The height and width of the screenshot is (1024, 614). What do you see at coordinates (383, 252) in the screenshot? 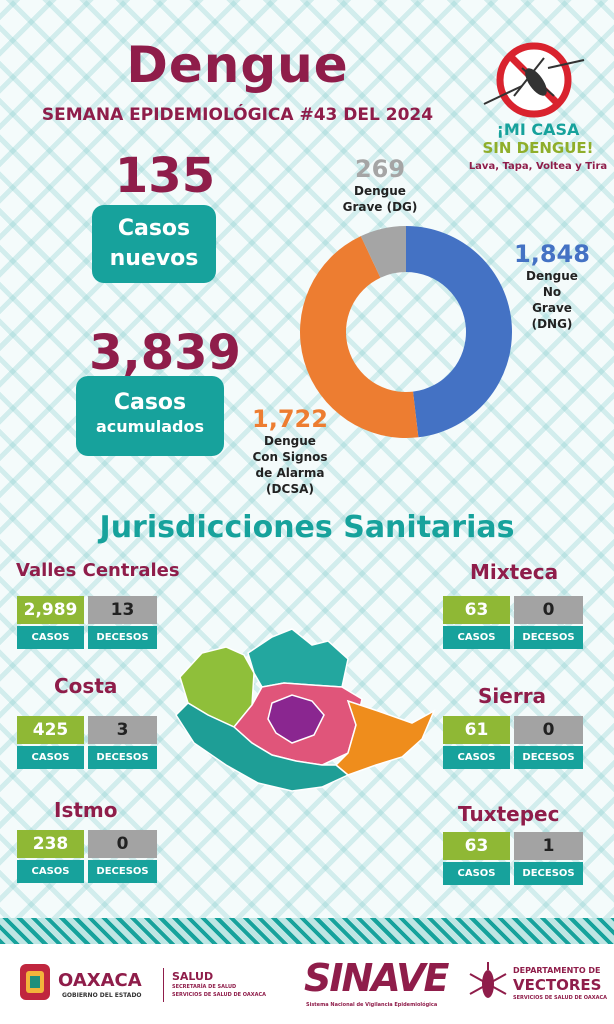
I see `donut-slice-dg` at bounding box center [383, 252].